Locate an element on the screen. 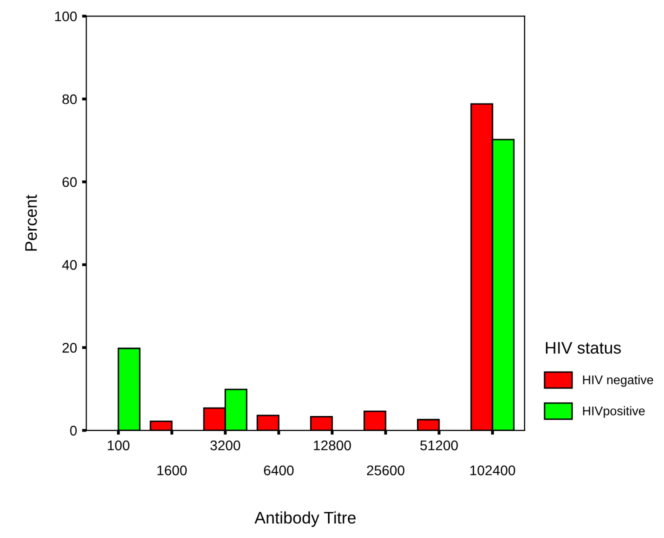 The width and height of the screenshot is (664, 538). x-tick-label: 100 is located at coordinates (119, 445).